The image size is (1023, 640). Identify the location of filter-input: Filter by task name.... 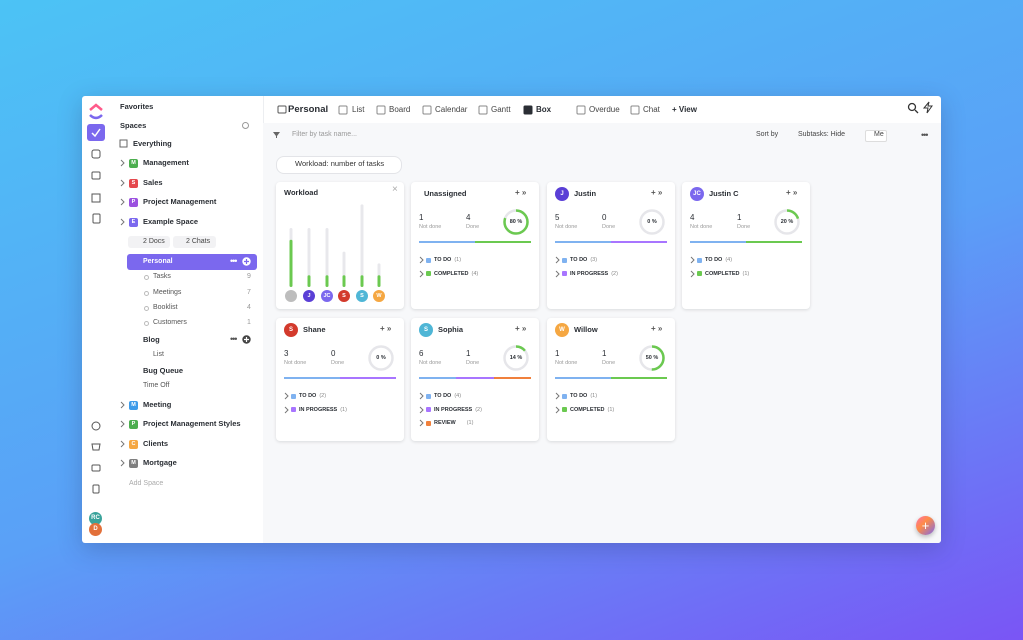
(324, 134).